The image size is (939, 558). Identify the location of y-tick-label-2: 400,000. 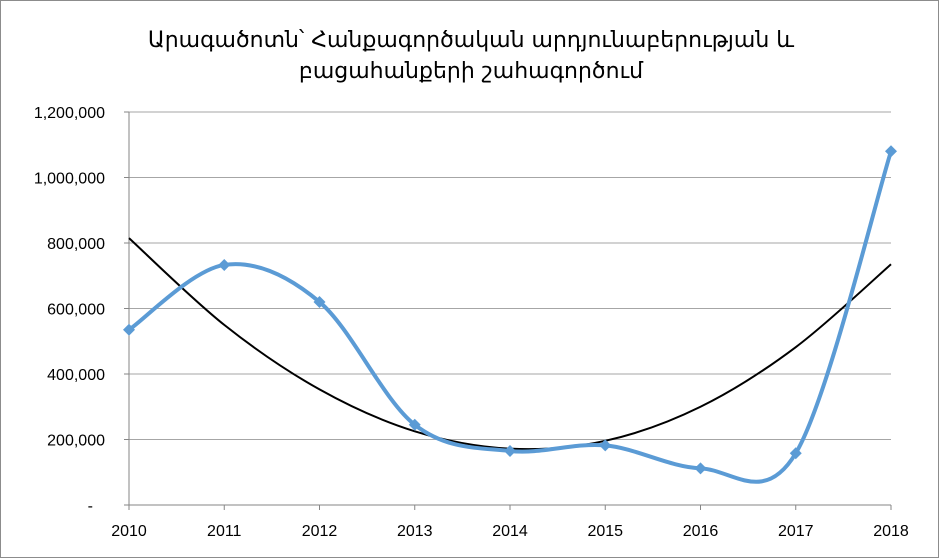
(76, 375).